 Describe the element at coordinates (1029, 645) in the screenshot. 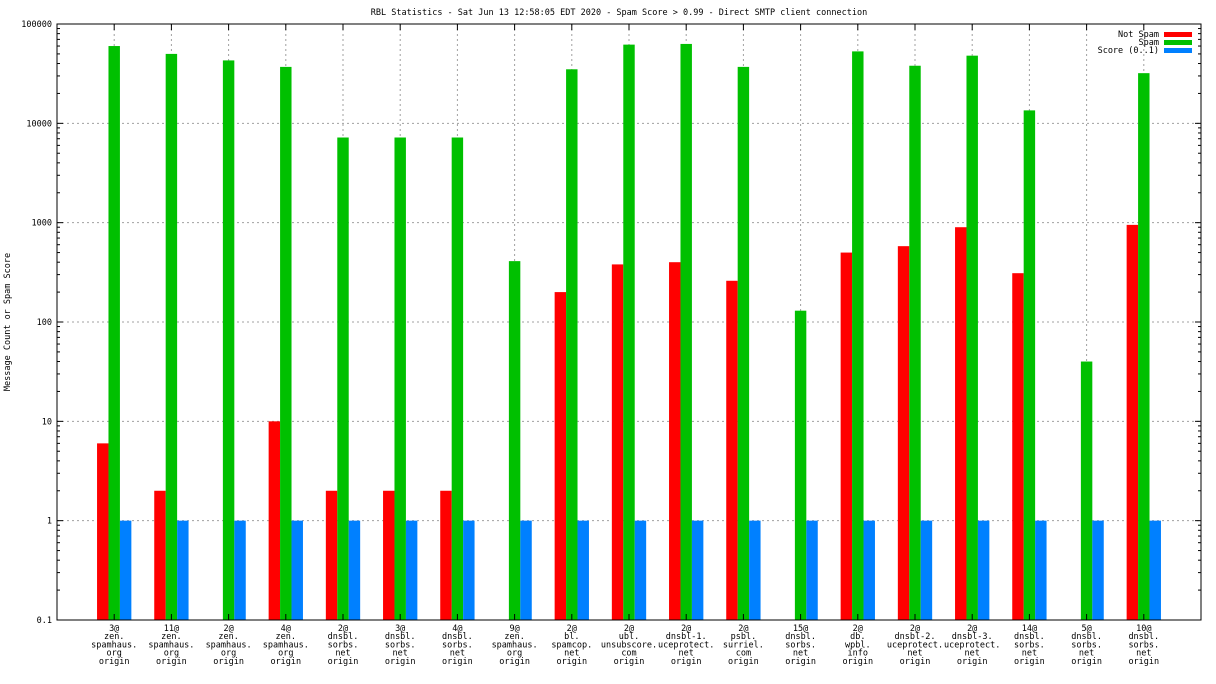

I see `x-tick-label: 14@ dnsbl. sorbs. net origin` at that location.